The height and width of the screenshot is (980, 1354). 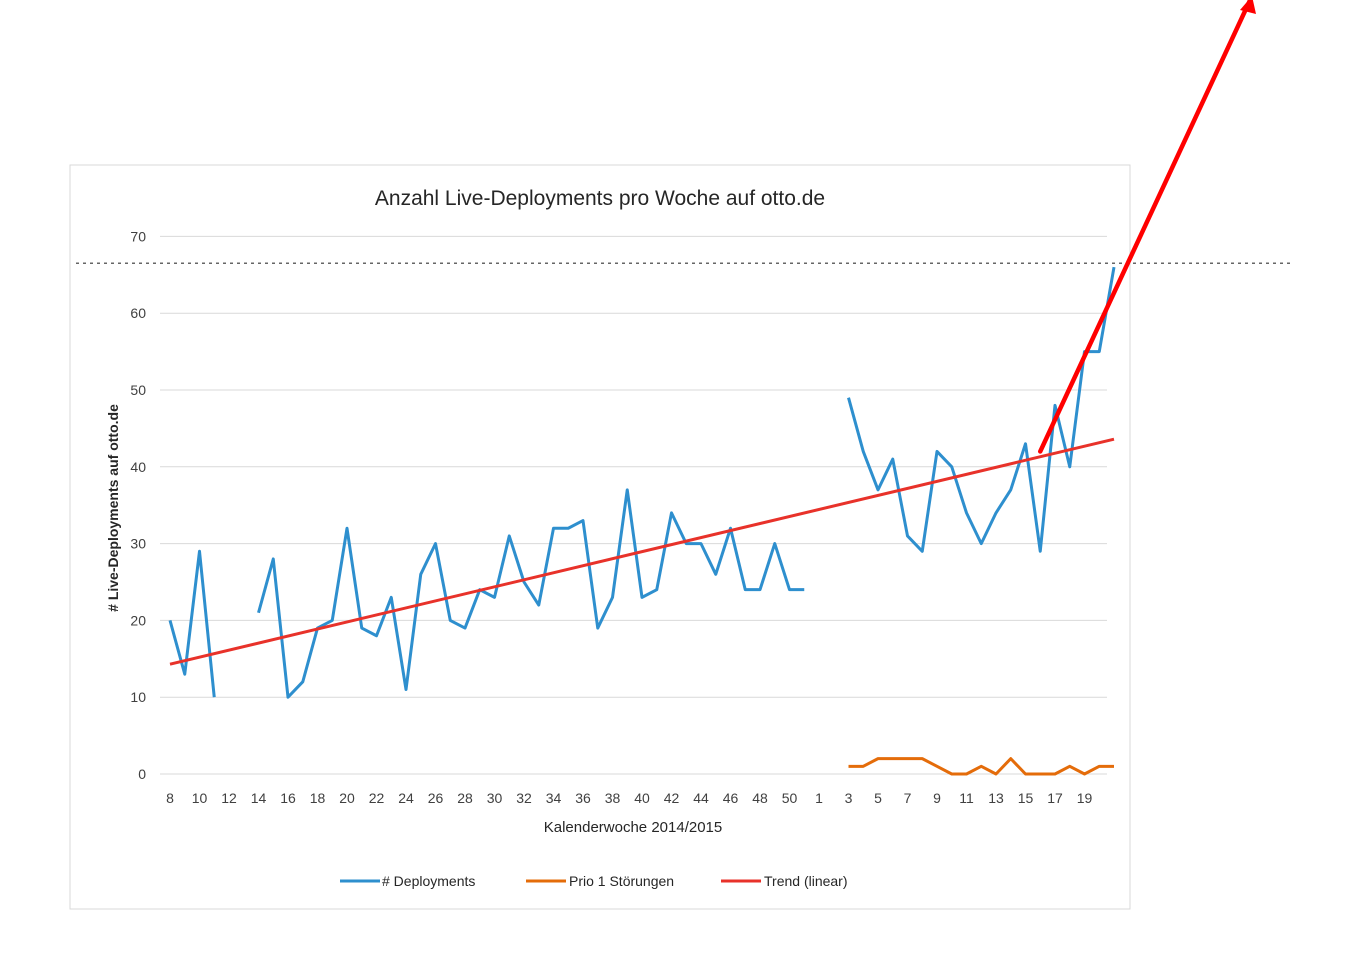 I want to click on annotation-arrow-head, so click(x=1248, y=7).